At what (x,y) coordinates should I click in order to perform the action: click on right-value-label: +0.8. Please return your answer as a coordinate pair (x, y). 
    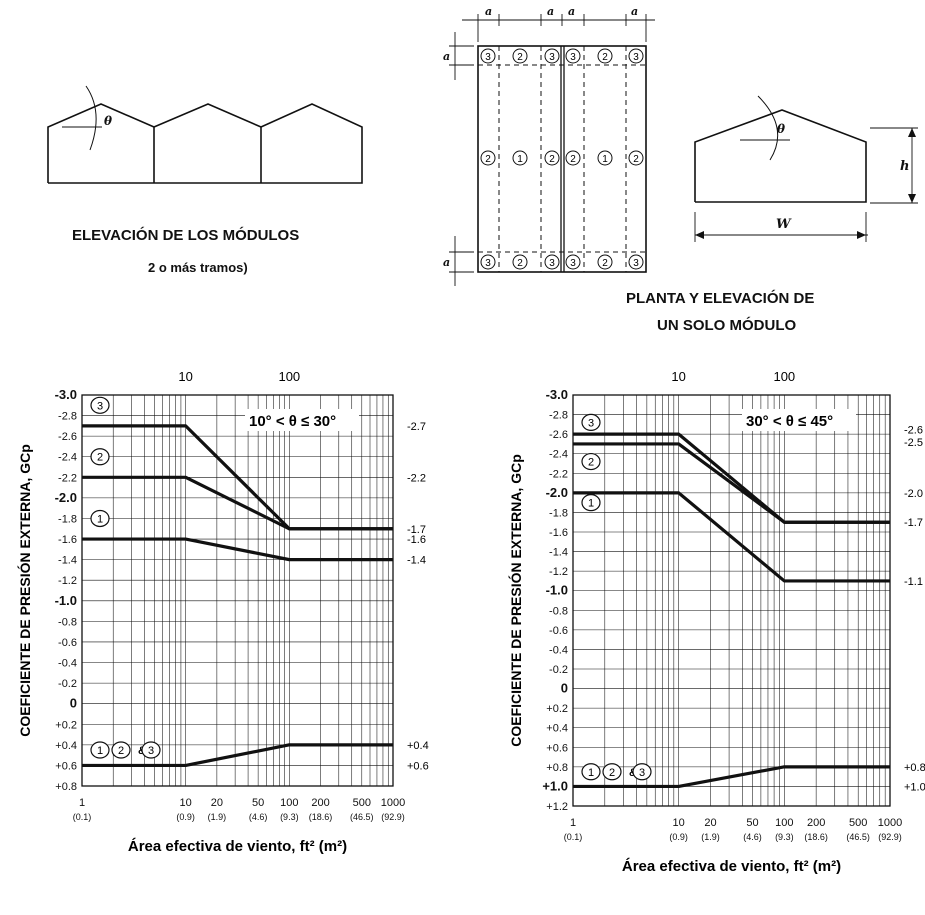
    Looking at the image, I should click on (914, 768).